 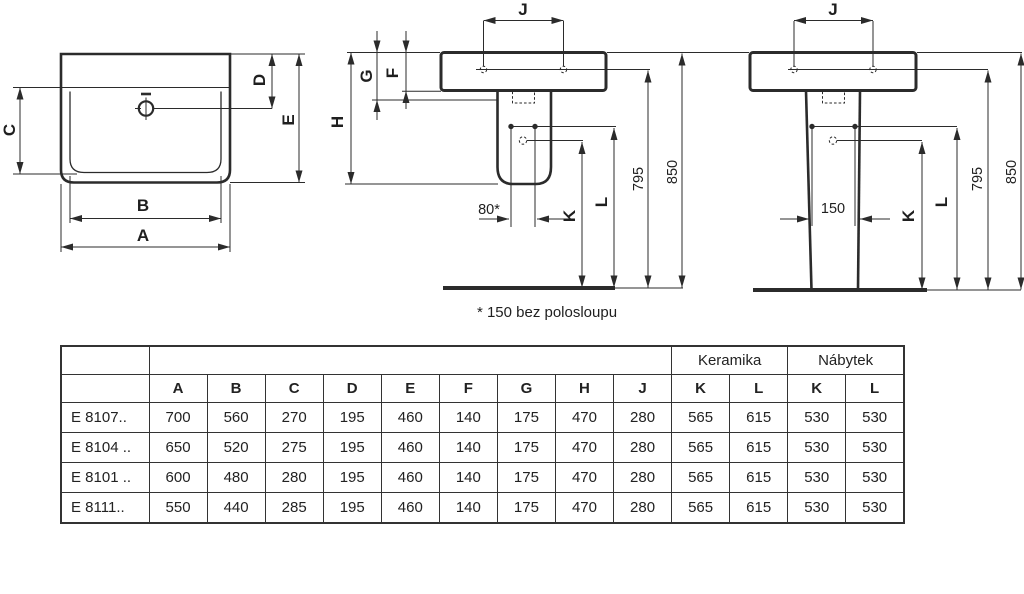 What do you see at coordinates (410, 388) in the screenshot?
I see `col-header: E` at bounding box center [410, 388].